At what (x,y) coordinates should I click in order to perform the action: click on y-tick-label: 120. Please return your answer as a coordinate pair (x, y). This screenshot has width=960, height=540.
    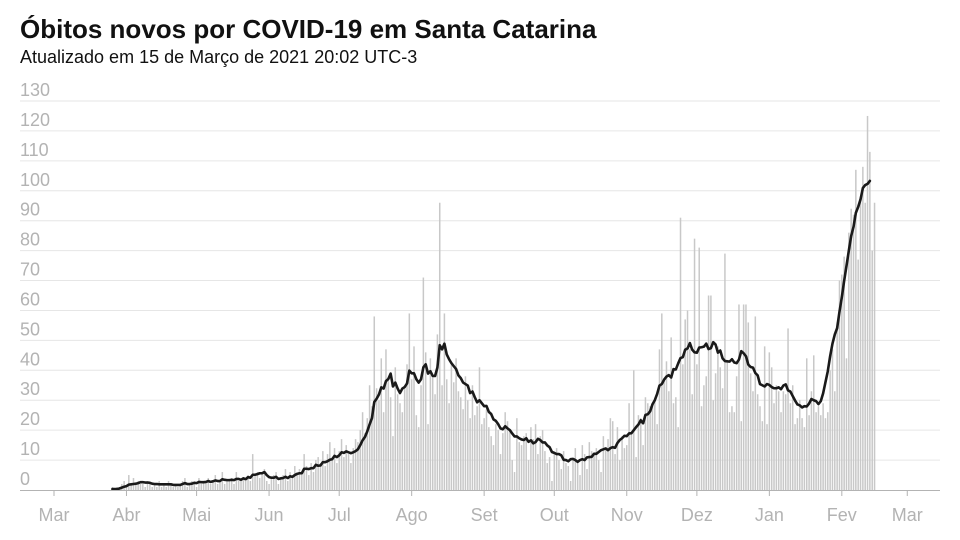
    Looking at the image, I should click on (35, 120).